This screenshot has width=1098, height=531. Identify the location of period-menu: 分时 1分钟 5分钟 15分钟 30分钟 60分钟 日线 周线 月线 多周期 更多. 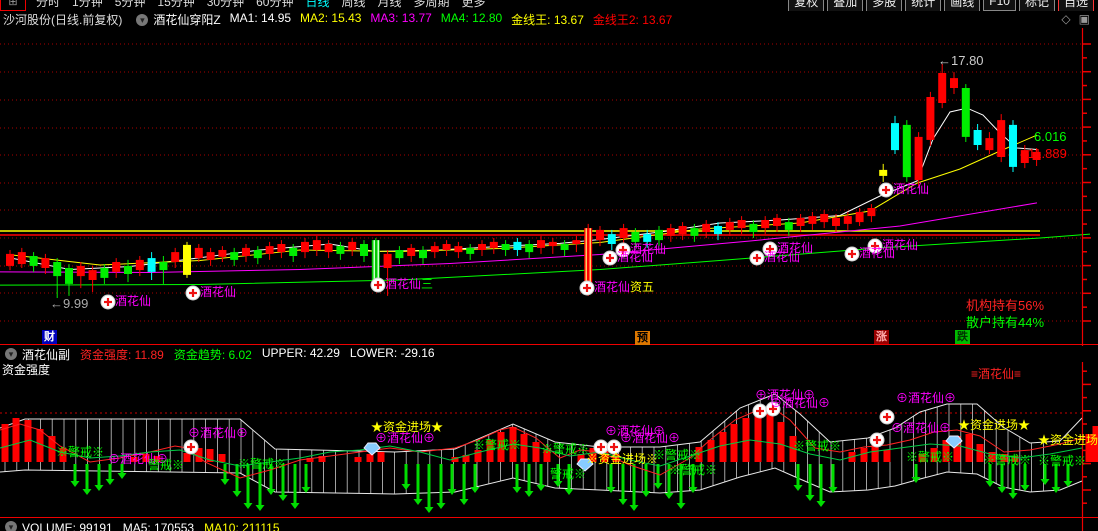
(407, 5).